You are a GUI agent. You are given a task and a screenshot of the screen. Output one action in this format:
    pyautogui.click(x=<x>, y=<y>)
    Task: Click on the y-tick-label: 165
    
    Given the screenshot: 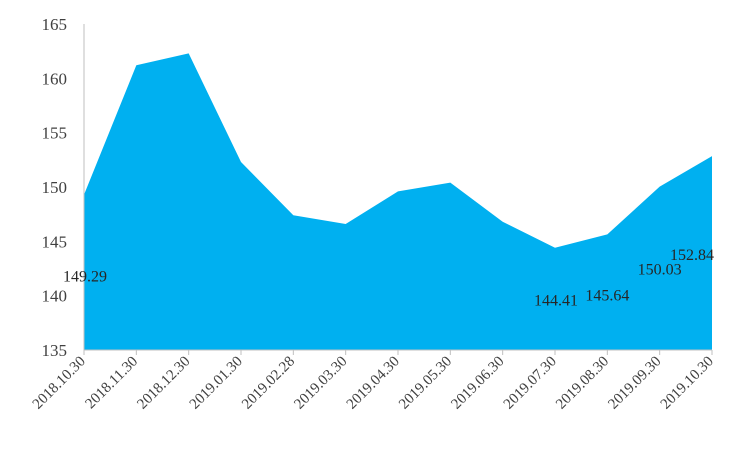 What is the action you would take?
    pyautogui.click(x=55, y=24)
    